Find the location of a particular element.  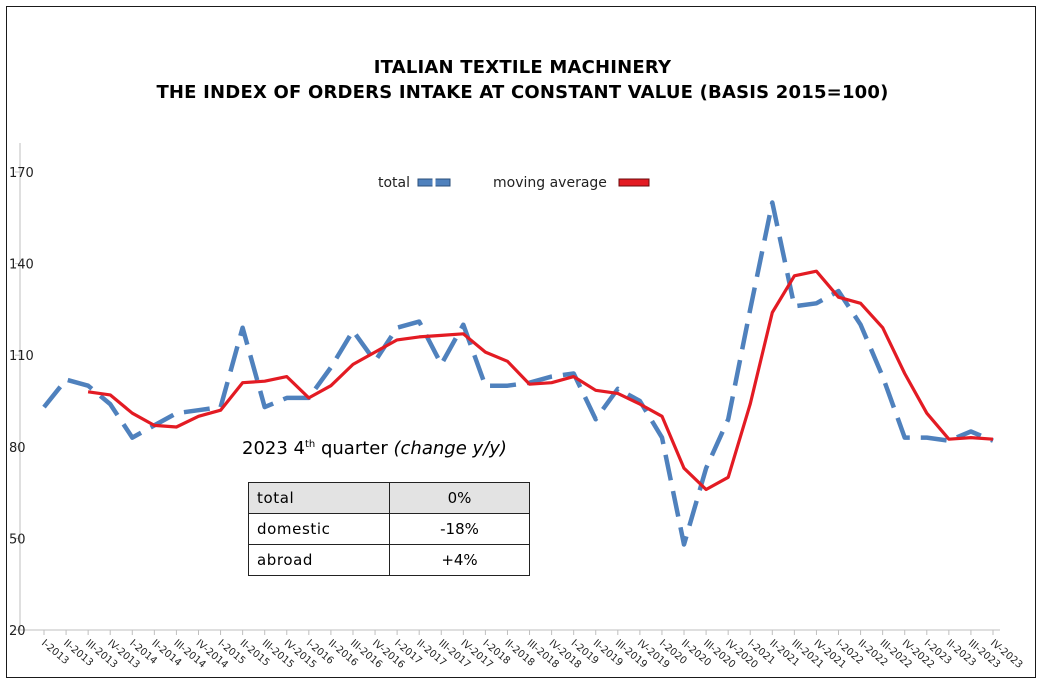

y-tick-label: 110 is located at coordinates (21, 356).